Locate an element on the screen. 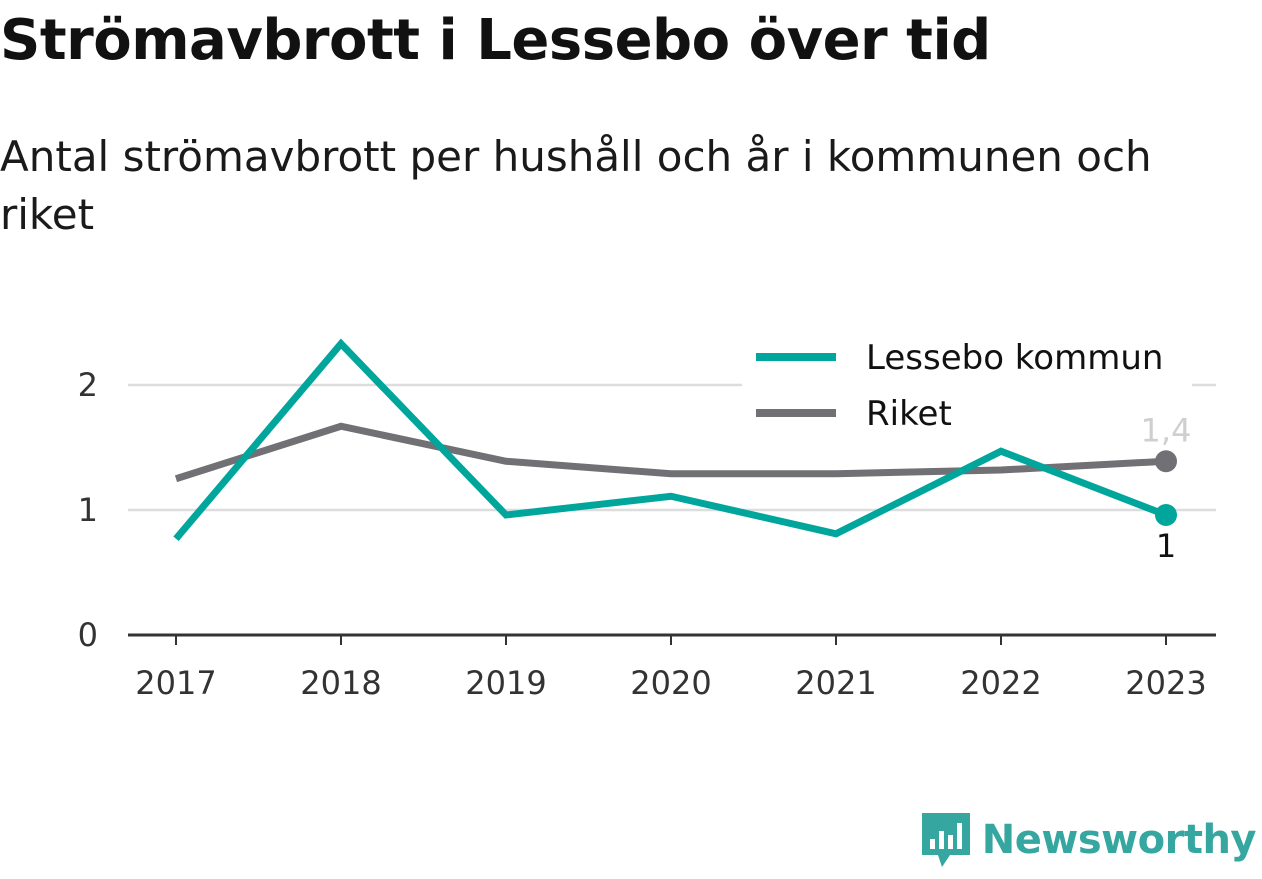  y-axis-ticks: 0 1 2 is located at coordinates (88, 510).